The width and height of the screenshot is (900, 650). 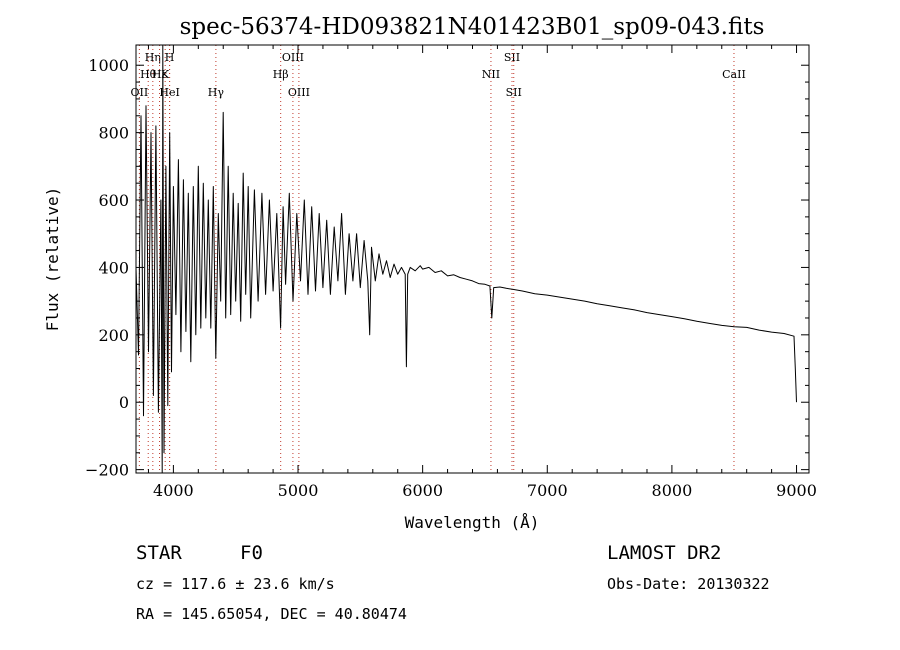 What do you see at coordinates (165, 74) in the screenshot?
I see `line-marker-label: K` at bounding box center [165, 74].